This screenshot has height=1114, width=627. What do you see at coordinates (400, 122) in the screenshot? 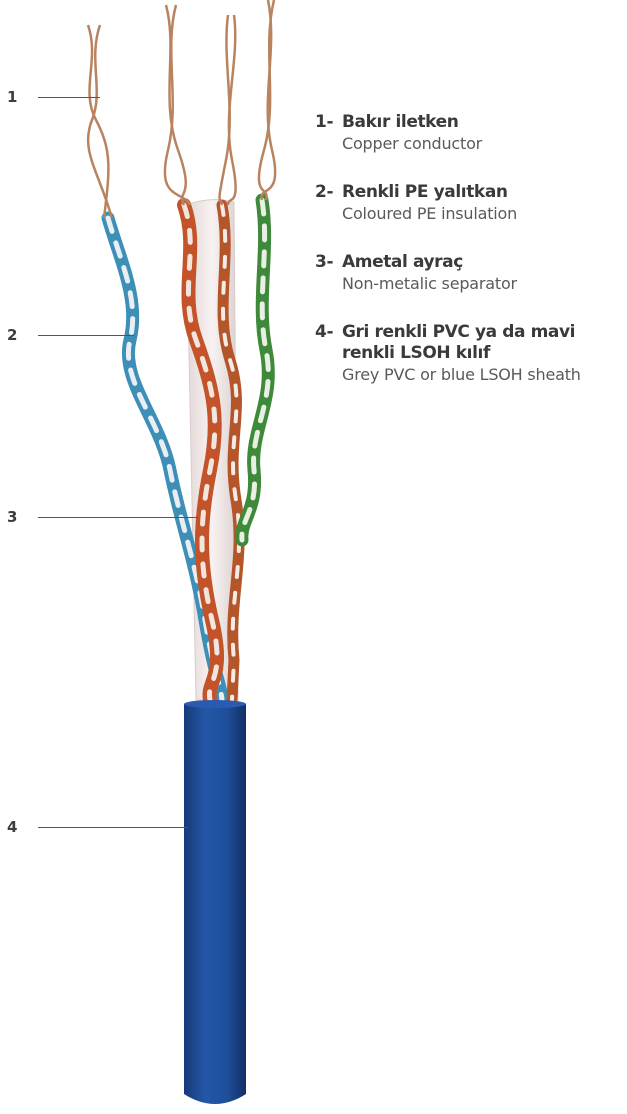
I see `legend-title-tr-1: Bakır iletken` at bounding box center [400, 122].